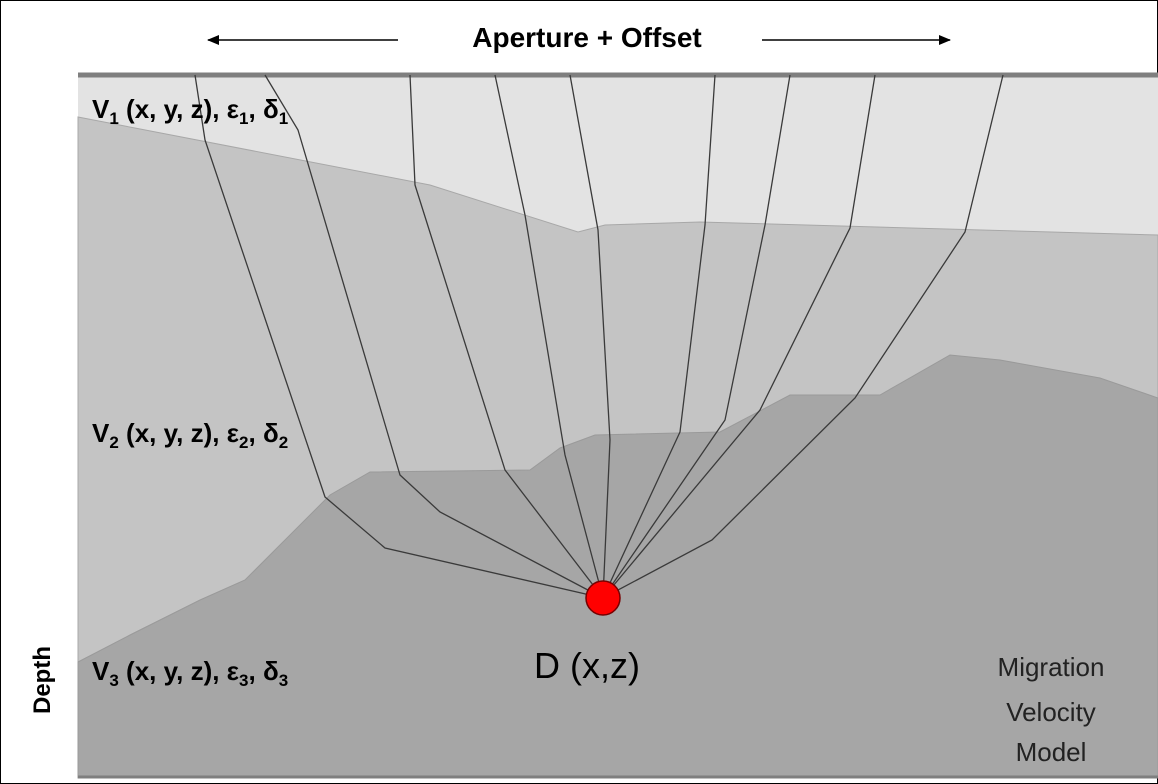 The image size is (1158, 784). I want to click on model-labels: Migration Velocity Model, so click(1051, 709).